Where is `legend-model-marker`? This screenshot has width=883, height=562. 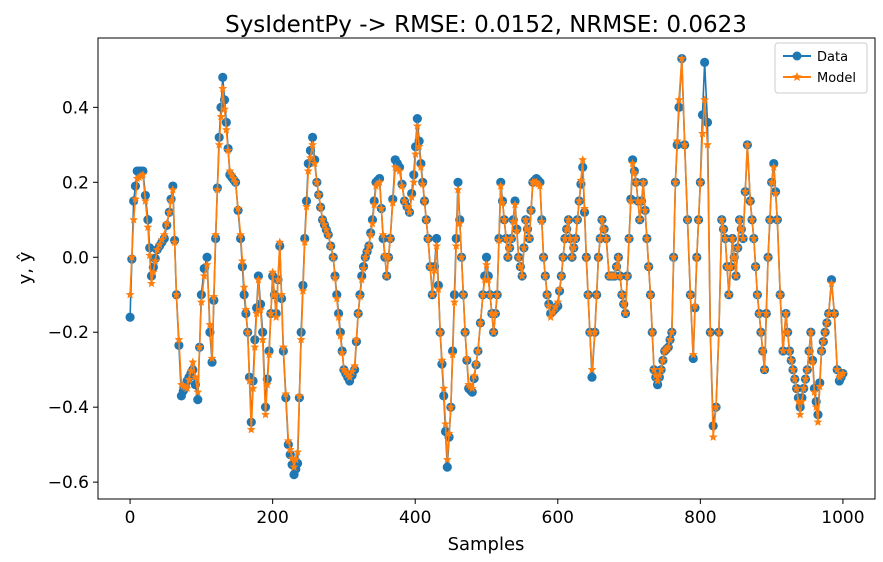 legend-model-marker is located at coordinates (797, 77).